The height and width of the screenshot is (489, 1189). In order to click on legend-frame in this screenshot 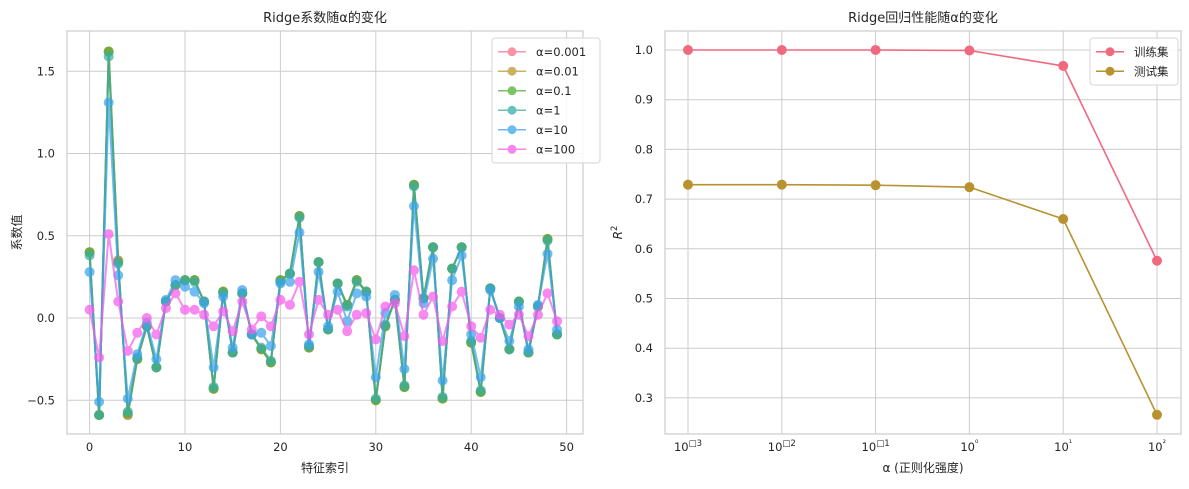, I will do `click(546, 100)`.